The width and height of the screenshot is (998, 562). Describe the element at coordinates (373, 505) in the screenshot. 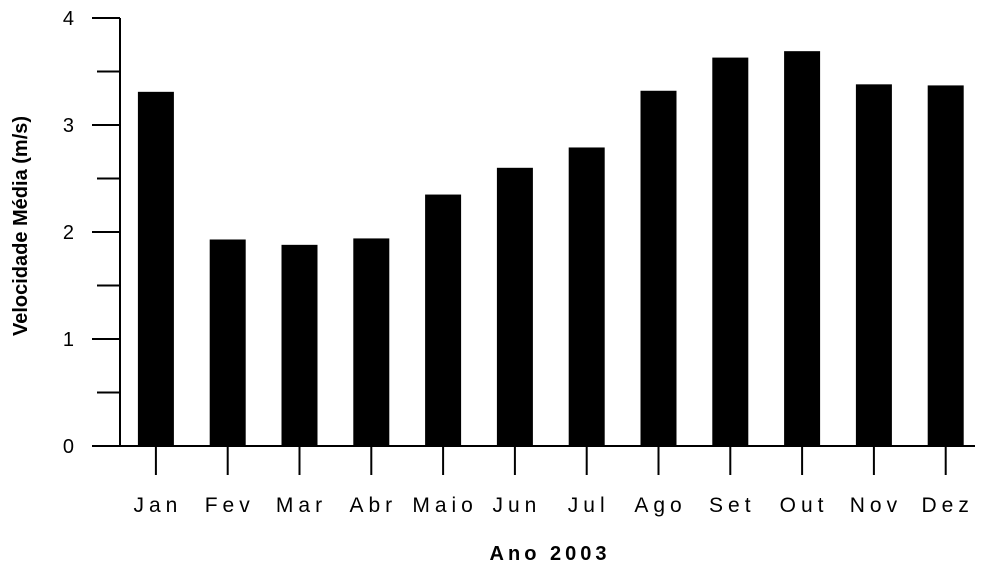

I see `x-tick-label: Abr` at that location.